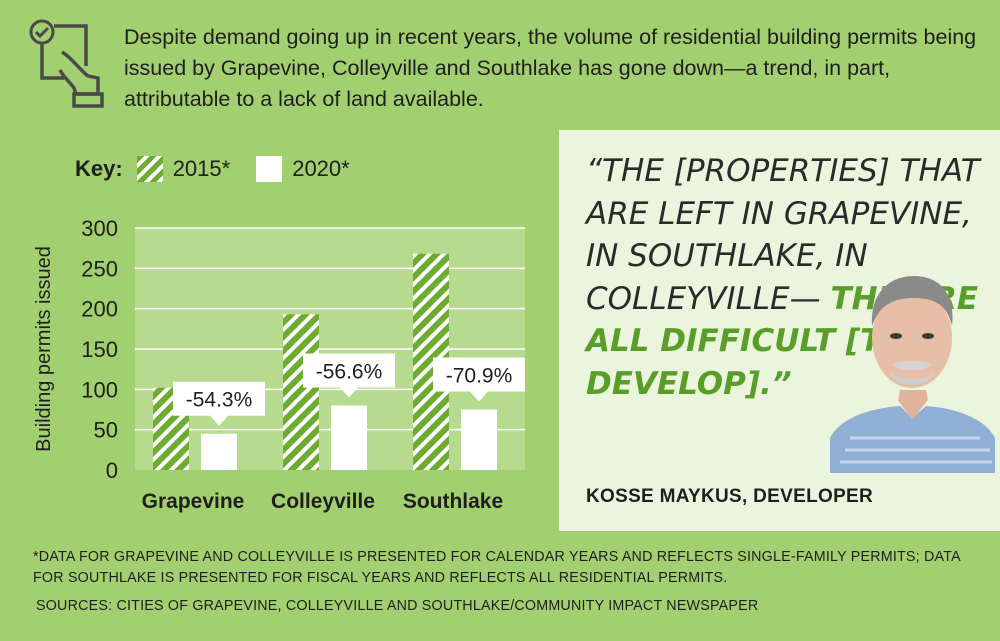  What do you see at coordinates (44, 349) in the screenshot?
I see `y-axis-label: Building permits issued` at bounding box center [44, 349].